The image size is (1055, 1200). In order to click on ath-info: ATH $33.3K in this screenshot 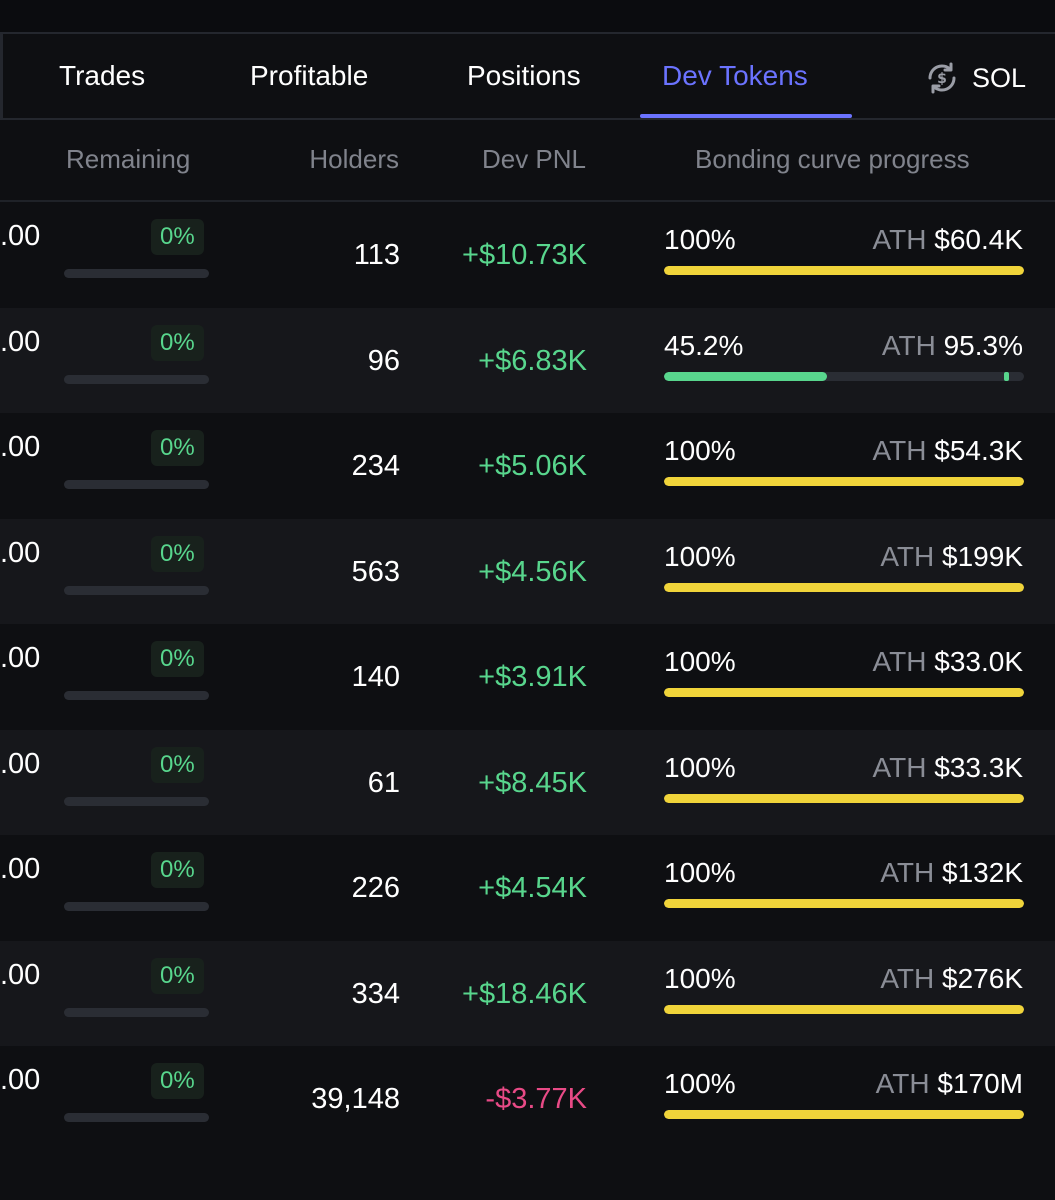, I will do `click(948, 768)`.